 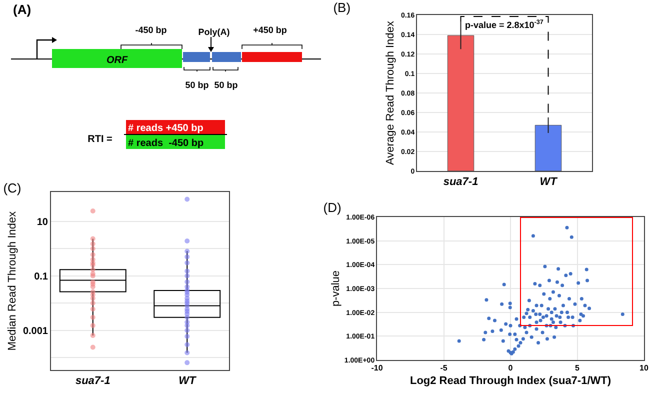 I want to click on chart-title: (D), so click(x=332, y=208).